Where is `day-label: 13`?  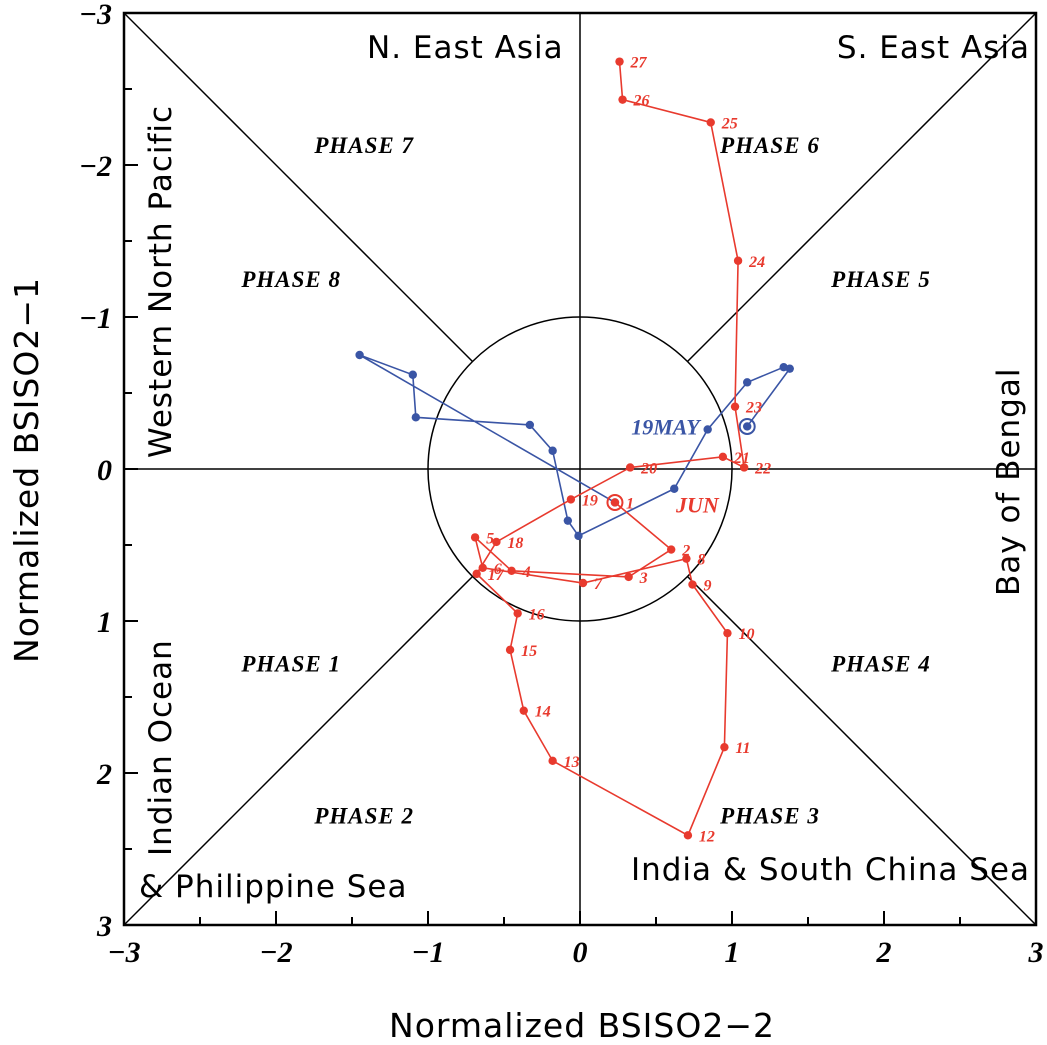 day-label: 13 is located at coordinates (572, 762).